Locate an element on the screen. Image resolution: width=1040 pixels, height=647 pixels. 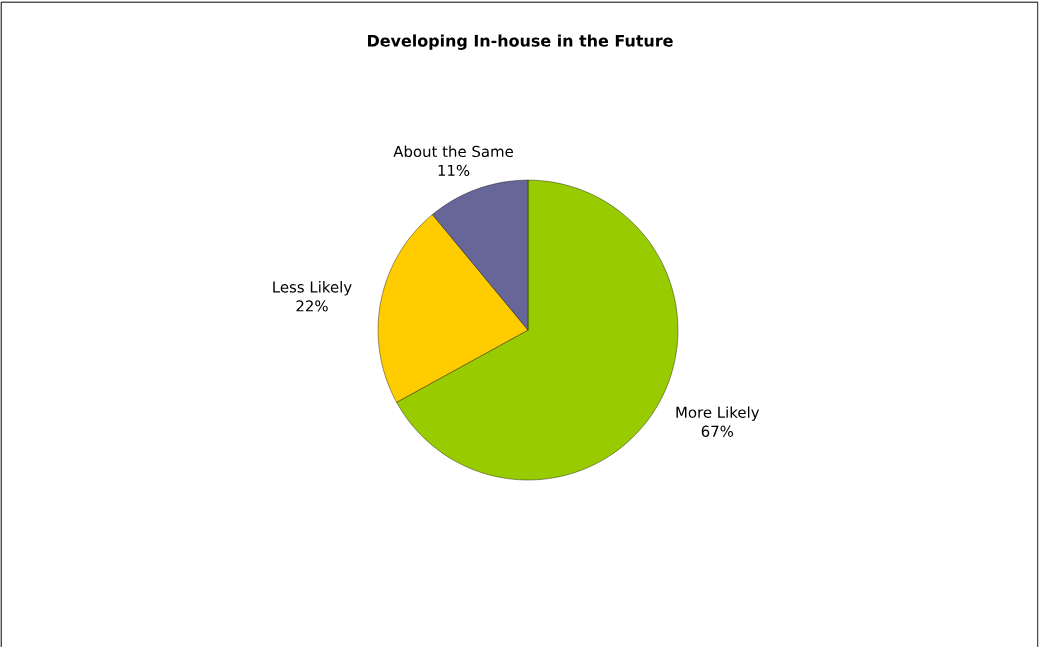
slice-label: Less Likely is located at coordinates (312, 288).